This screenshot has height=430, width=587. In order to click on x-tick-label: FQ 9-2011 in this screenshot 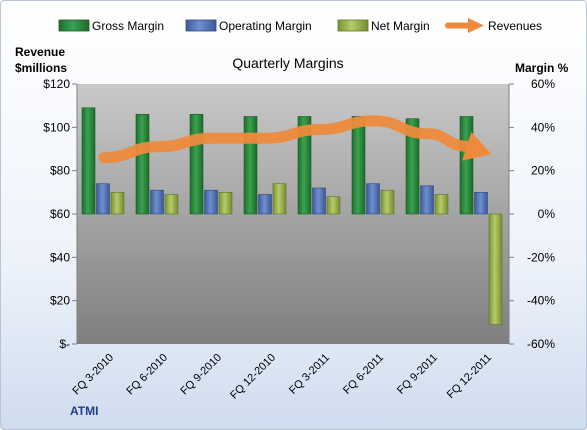, I will do `click(417, 374)`.